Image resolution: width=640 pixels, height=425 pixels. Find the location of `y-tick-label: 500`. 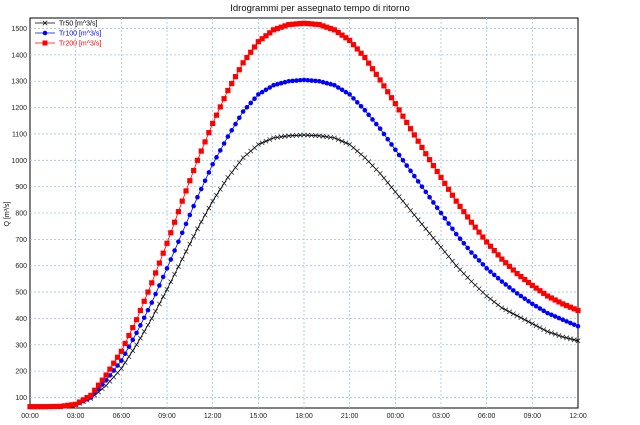

y-tick-label: 500 is located at coordinates (21, 293).